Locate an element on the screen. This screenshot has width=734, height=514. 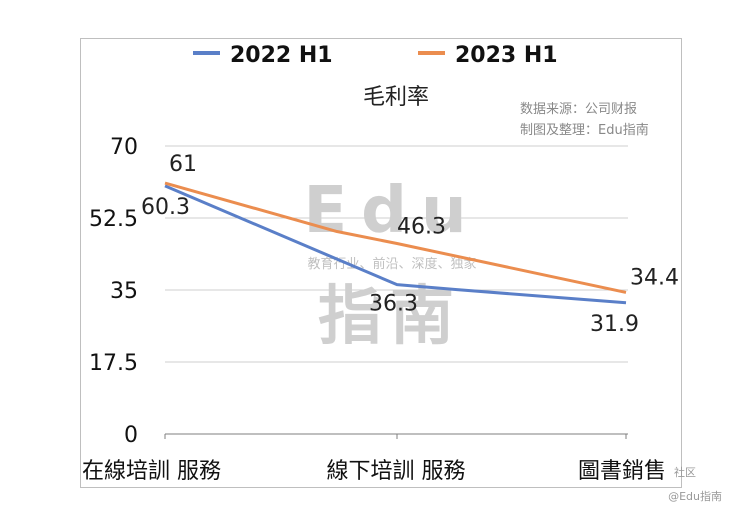
x-category-label: 在線培訓 服務 is located at coordinates (151, 471).